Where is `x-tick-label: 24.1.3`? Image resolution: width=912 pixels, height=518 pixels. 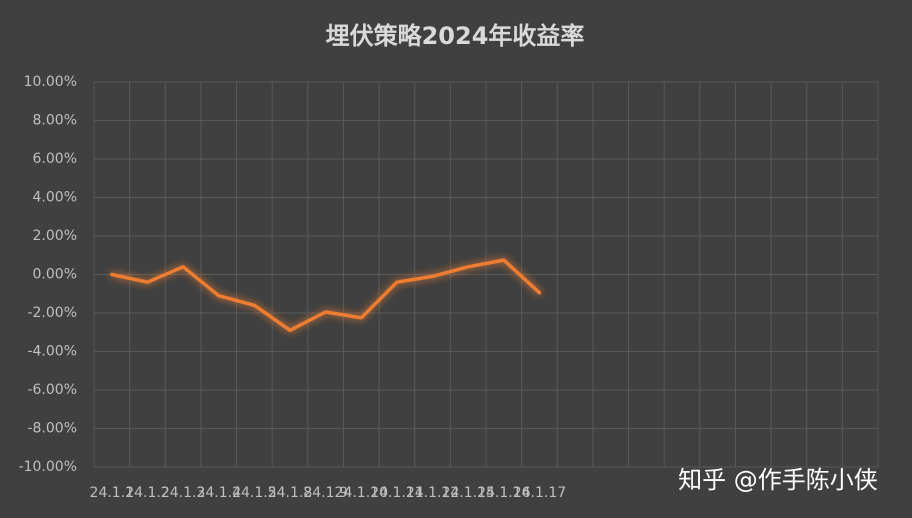
x-tick-label: 24.1.3 is located at coordinates (183, 493).